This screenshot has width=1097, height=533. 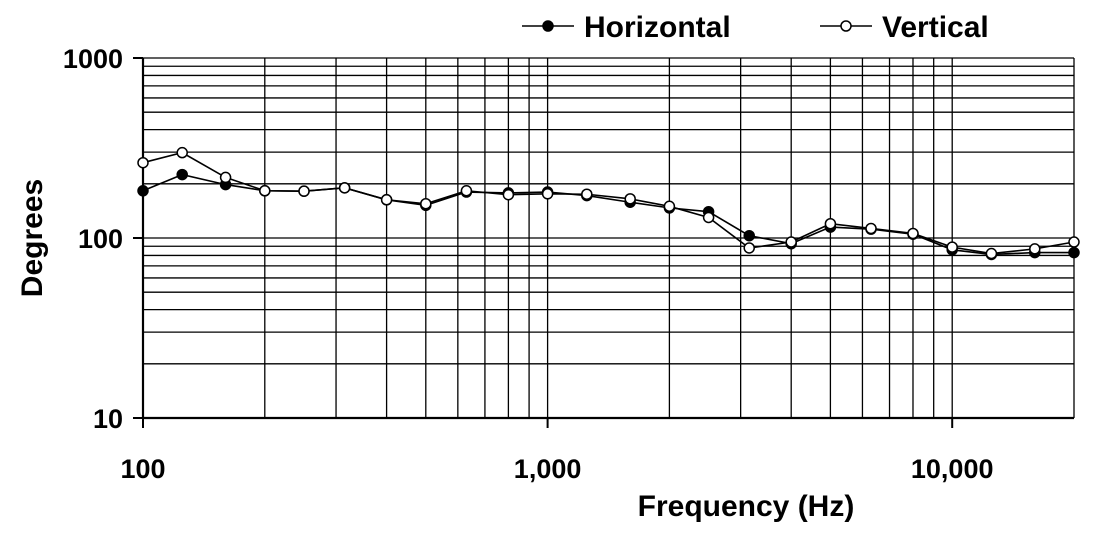 What do you see at coordinates (100, 239) in the screenshot?
I see `y-tick-label: 100` at bounding box center [100, 239].